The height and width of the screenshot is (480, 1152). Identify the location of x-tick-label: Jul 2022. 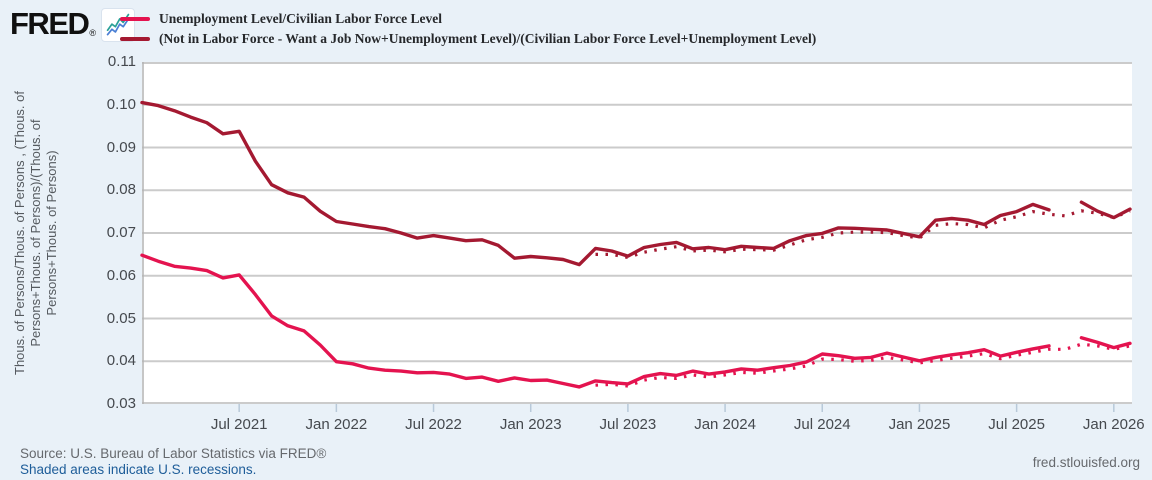
(433, 424).